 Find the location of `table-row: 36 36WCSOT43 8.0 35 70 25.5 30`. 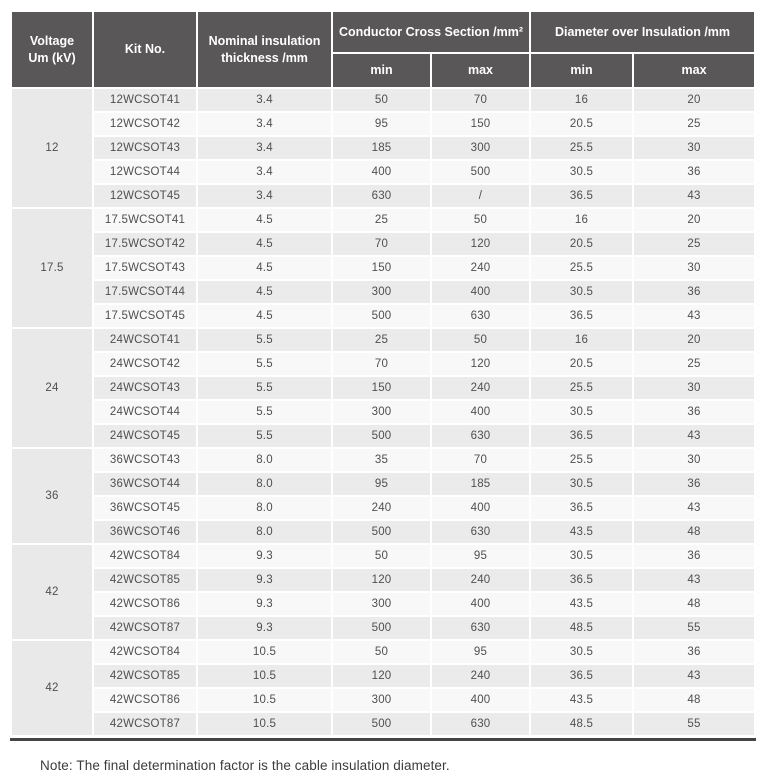

table-row: 36 36WCSOT43 8.0 35 70 25.5 30 is located at coordinates (383, 496).